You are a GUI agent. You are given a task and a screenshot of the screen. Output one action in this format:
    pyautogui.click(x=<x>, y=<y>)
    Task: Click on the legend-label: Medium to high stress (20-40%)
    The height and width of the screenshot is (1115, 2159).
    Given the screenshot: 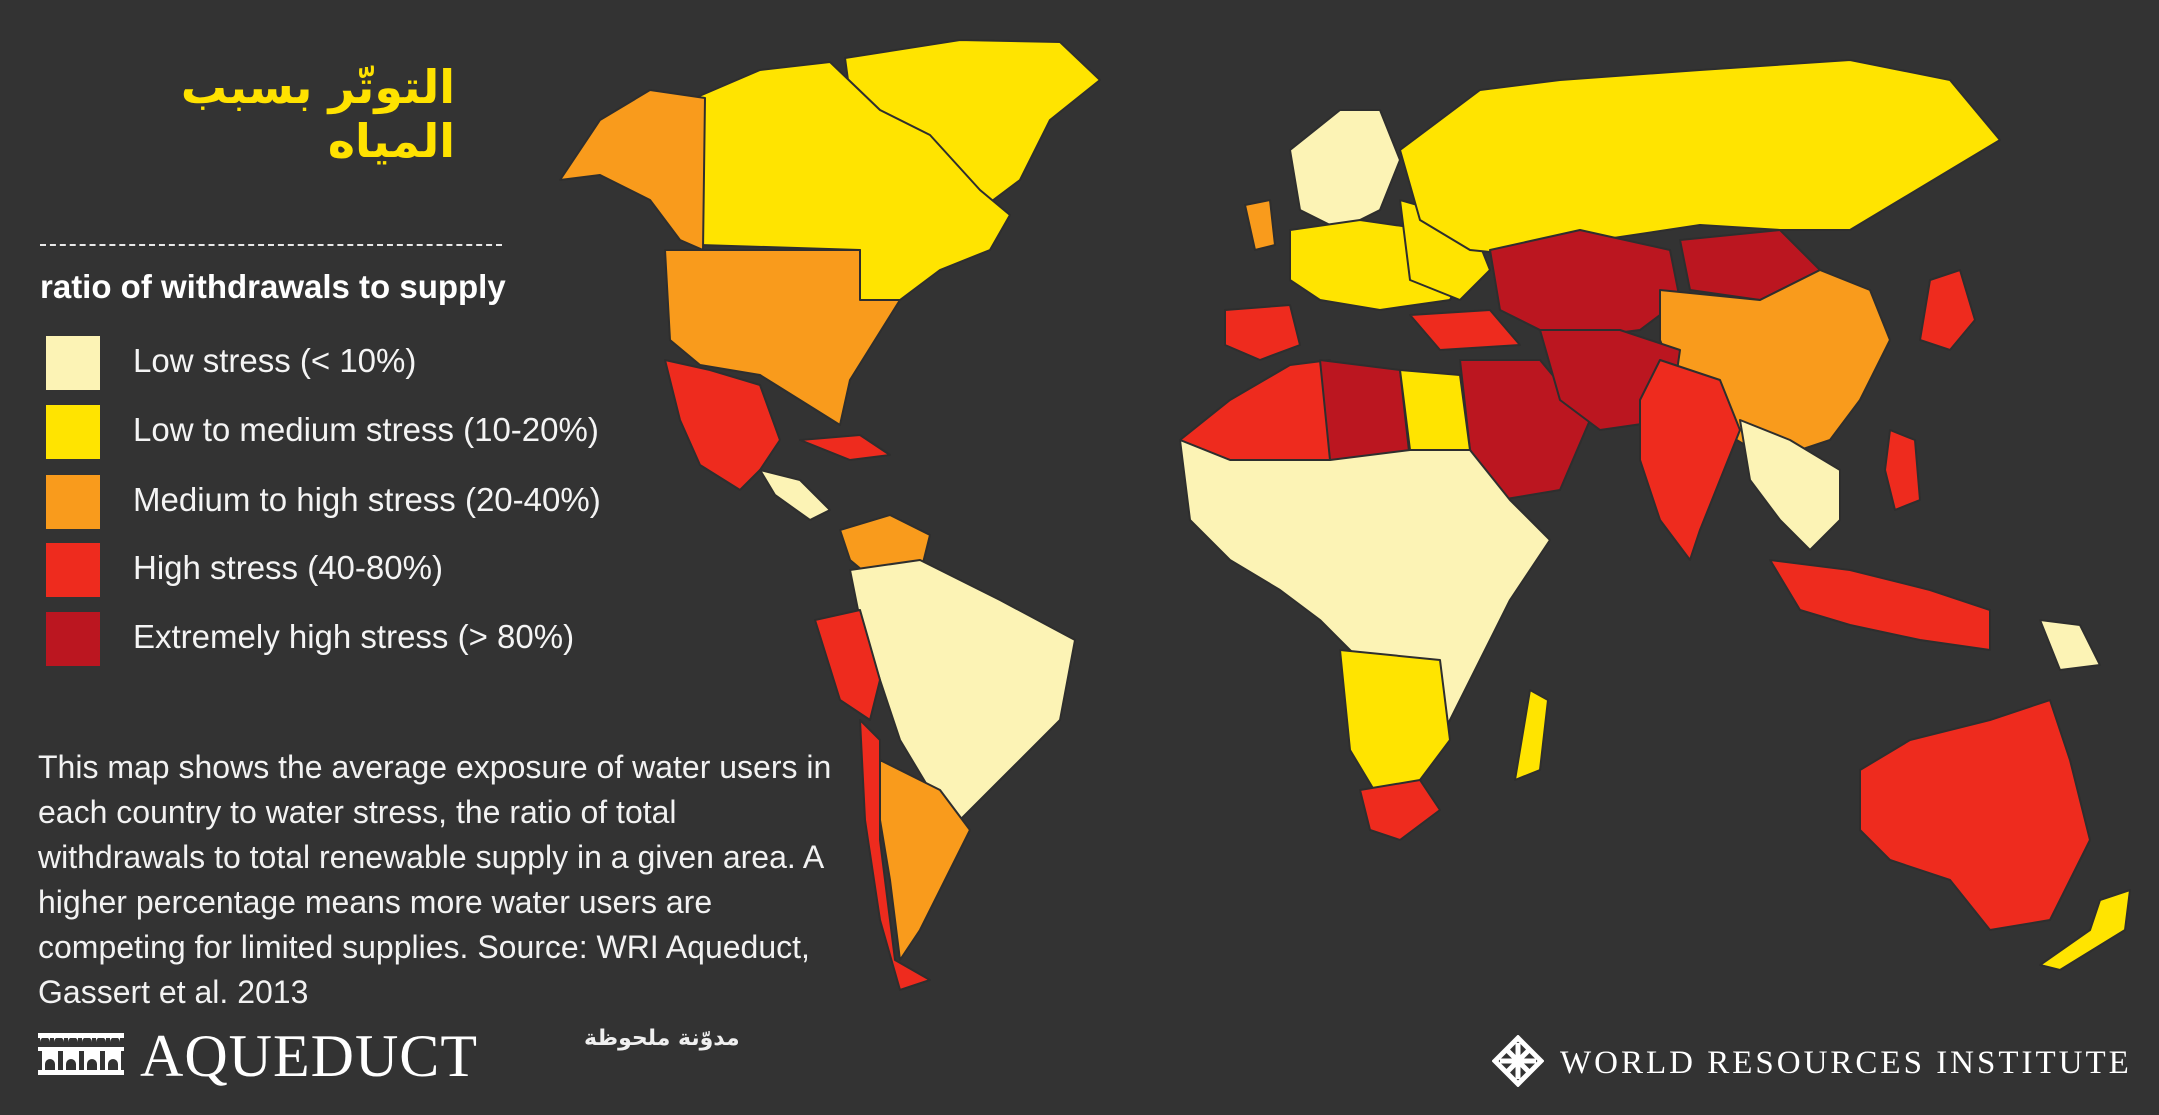 What is the action you would take?
    pyautogui.click(x=367, y=499)
    